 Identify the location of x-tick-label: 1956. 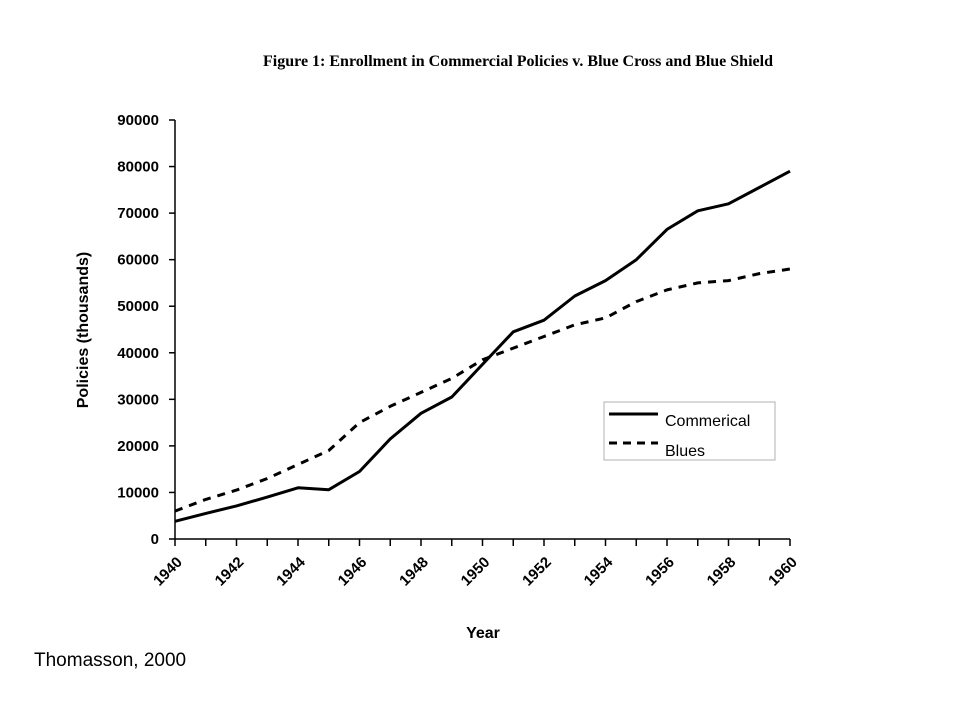
(660, 572).